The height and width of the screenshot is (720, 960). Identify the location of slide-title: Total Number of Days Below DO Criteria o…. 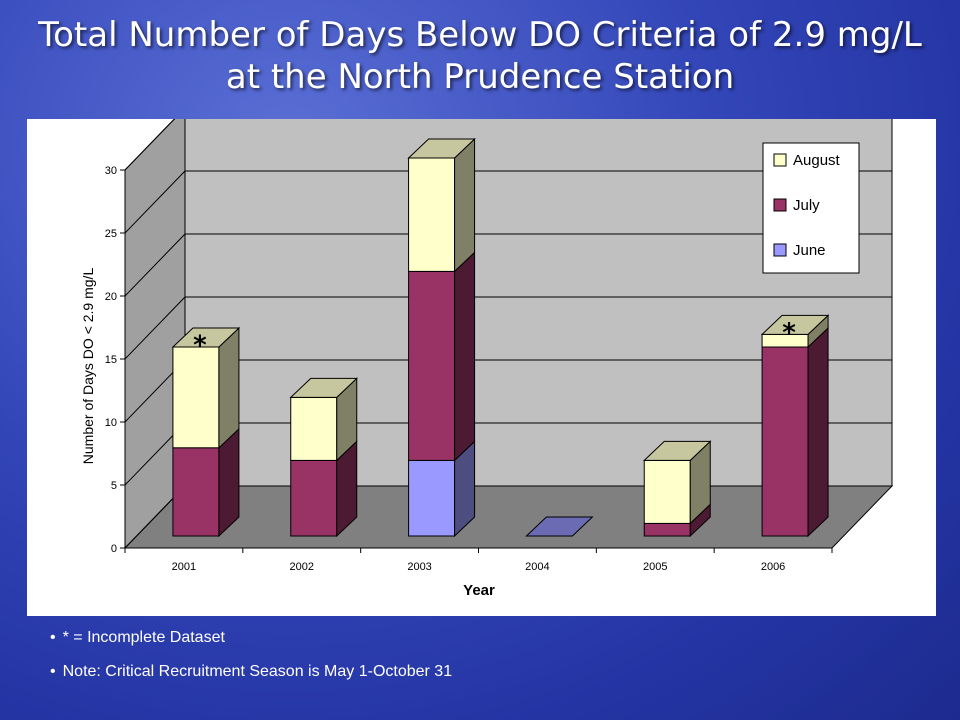
(480, 56).